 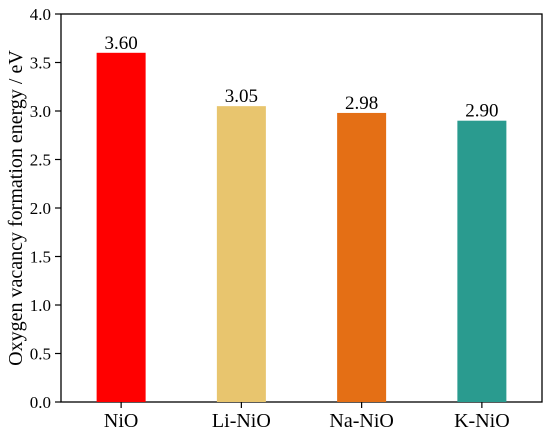 I want to click on x-tick-label: NiO, so click(x=121, y=421).